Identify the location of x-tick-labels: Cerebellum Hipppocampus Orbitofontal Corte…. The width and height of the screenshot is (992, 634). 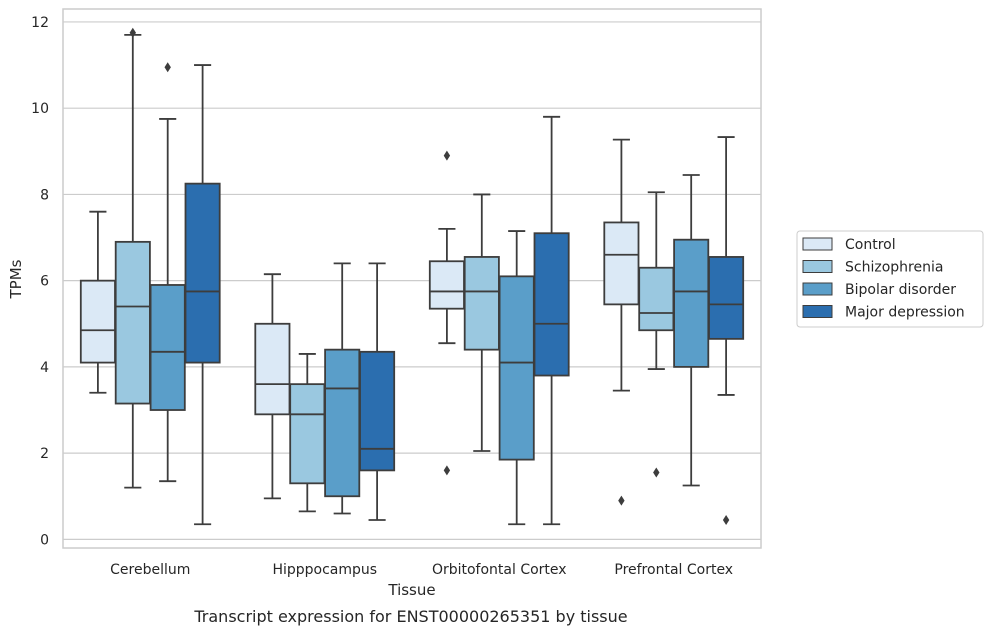
(421, 570).